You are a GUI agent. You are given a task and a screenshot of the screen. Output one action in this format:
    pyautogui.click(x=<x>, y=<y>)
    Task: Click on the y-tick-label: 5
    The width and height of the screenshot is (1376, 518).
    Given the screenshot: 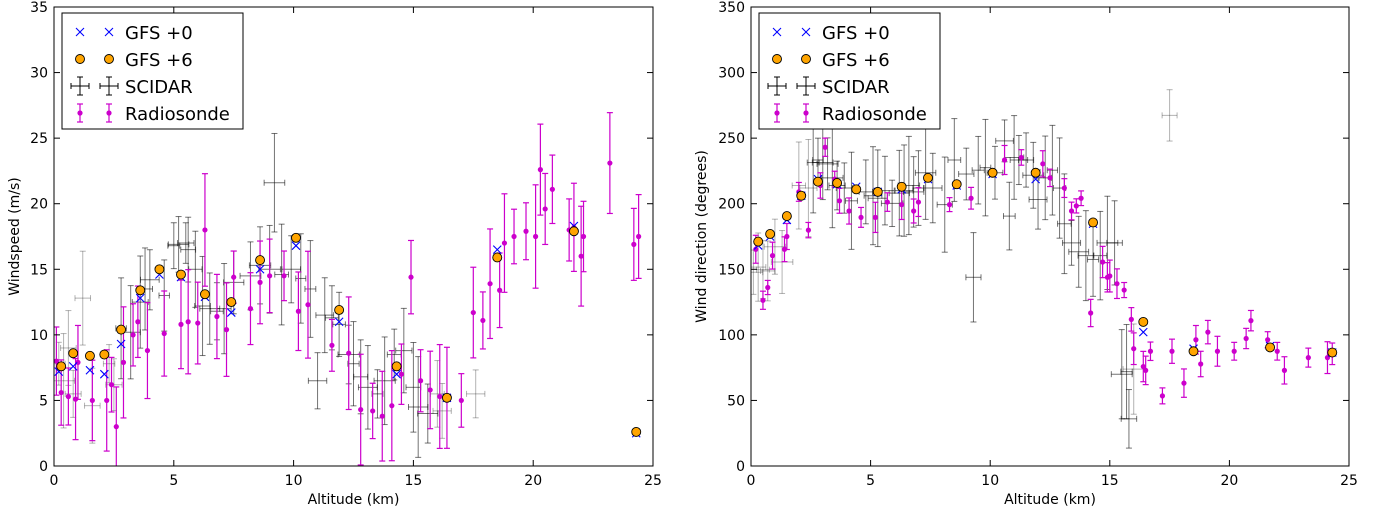 What is the action you would take?
    pyautogui.click(x=43, y=401)
    